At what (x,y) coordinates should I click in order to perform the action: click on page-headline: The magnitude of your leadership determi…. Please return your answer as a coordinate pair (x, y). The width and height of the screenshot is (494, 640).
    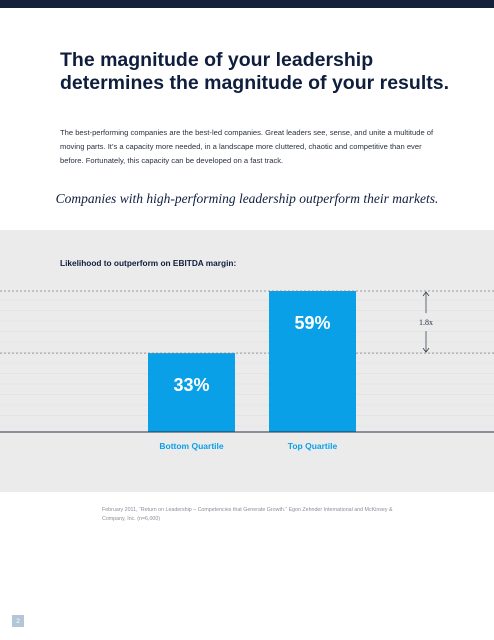
    Looking at the image, I should click on (254, 71).